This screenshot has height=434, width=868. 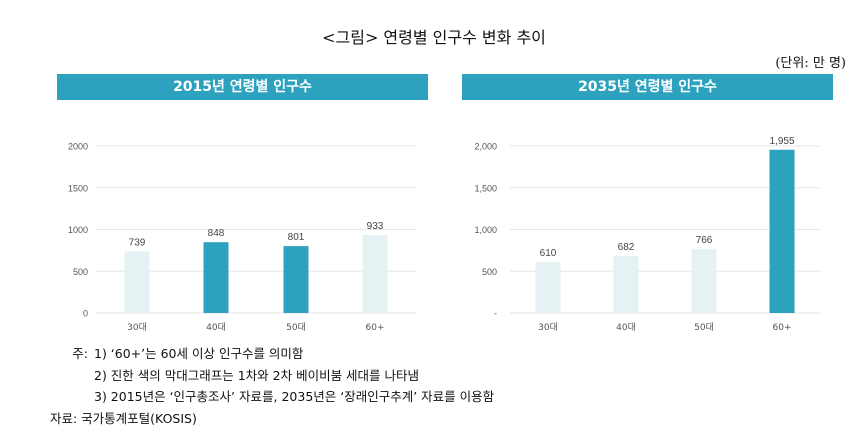 What do you see at coordinates (123, 418) in the screenshot?
I see `source: 자료: 국가통계포털(KOSIS)` at bounding box center [123, 418].